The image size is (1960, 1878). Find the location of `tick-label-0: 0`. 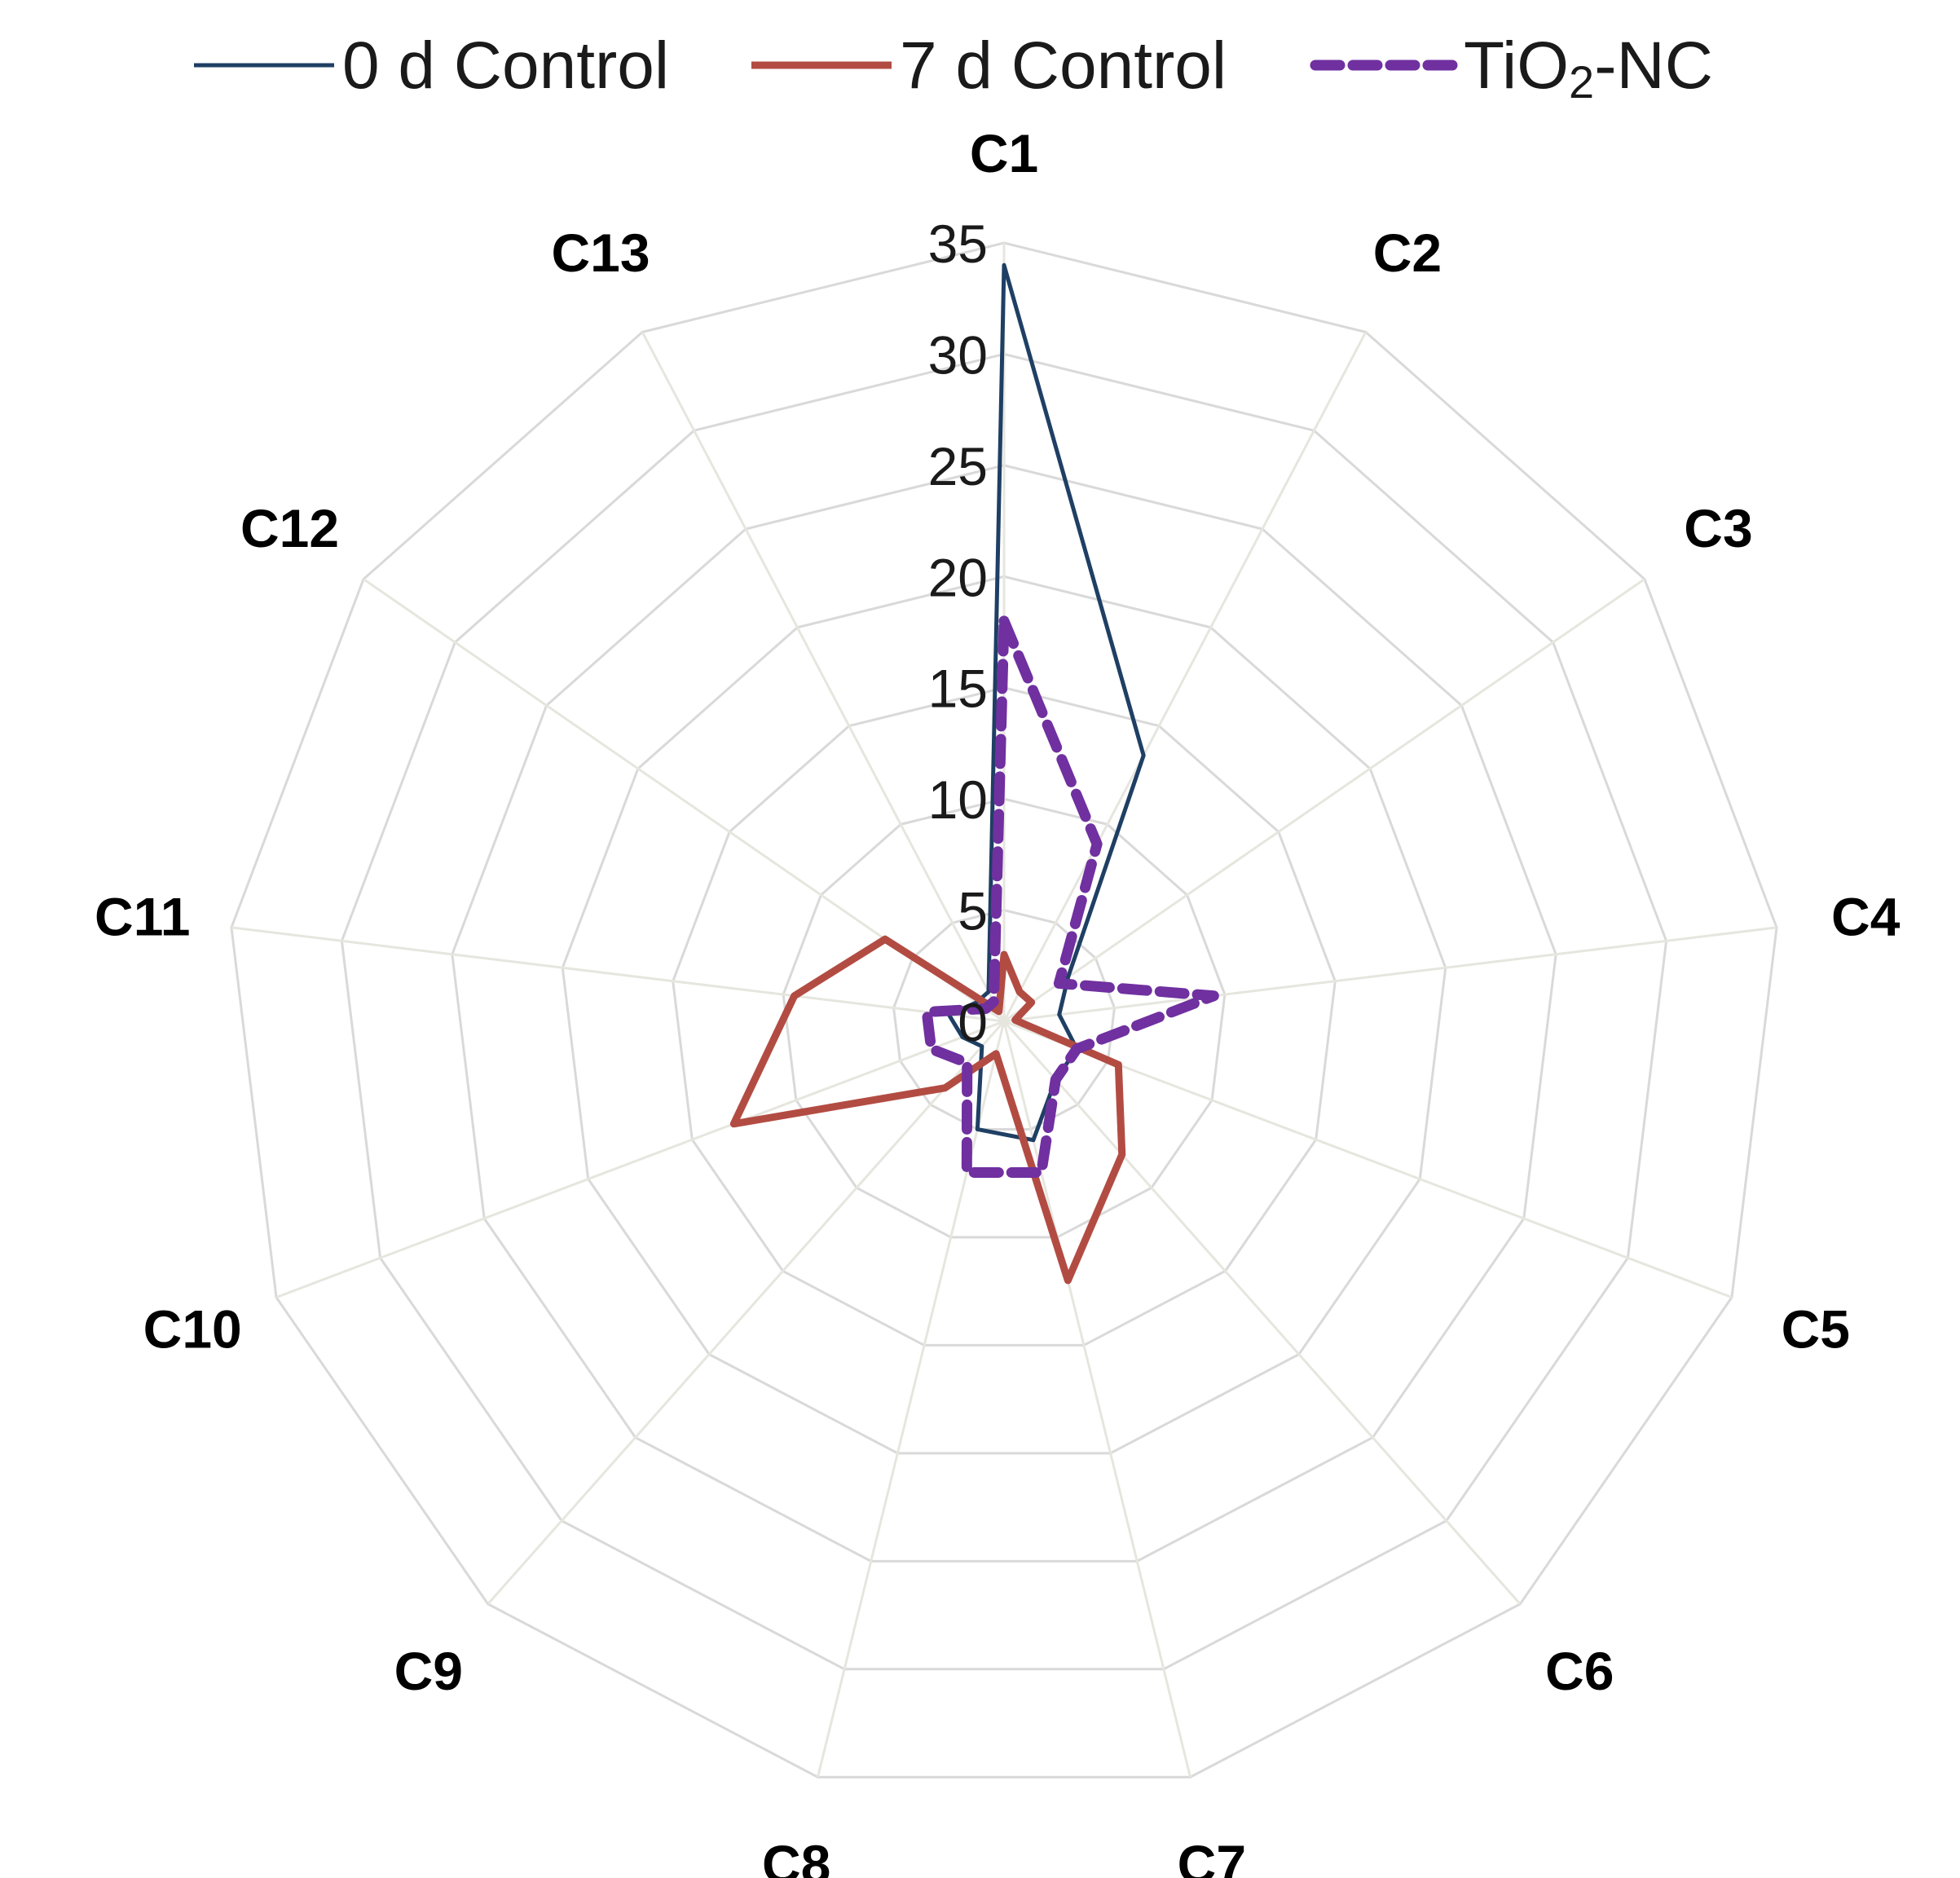

tick-label-0: 0 is located at coordinates (973, 1022).